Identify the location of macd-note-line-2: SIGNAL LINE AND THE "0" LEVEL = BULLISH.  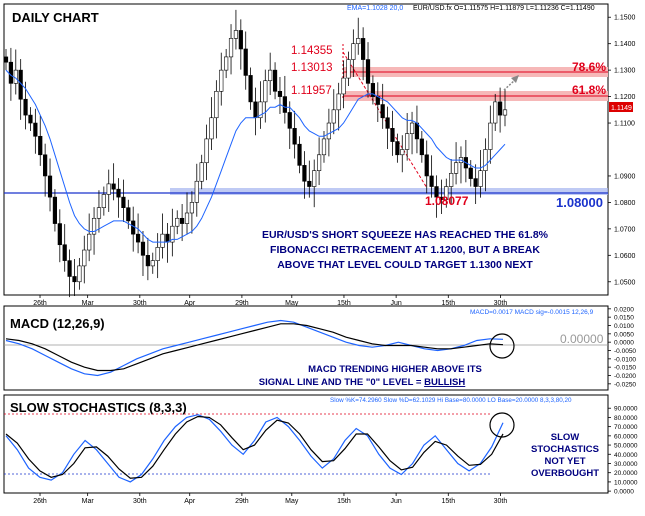
(362, 382).